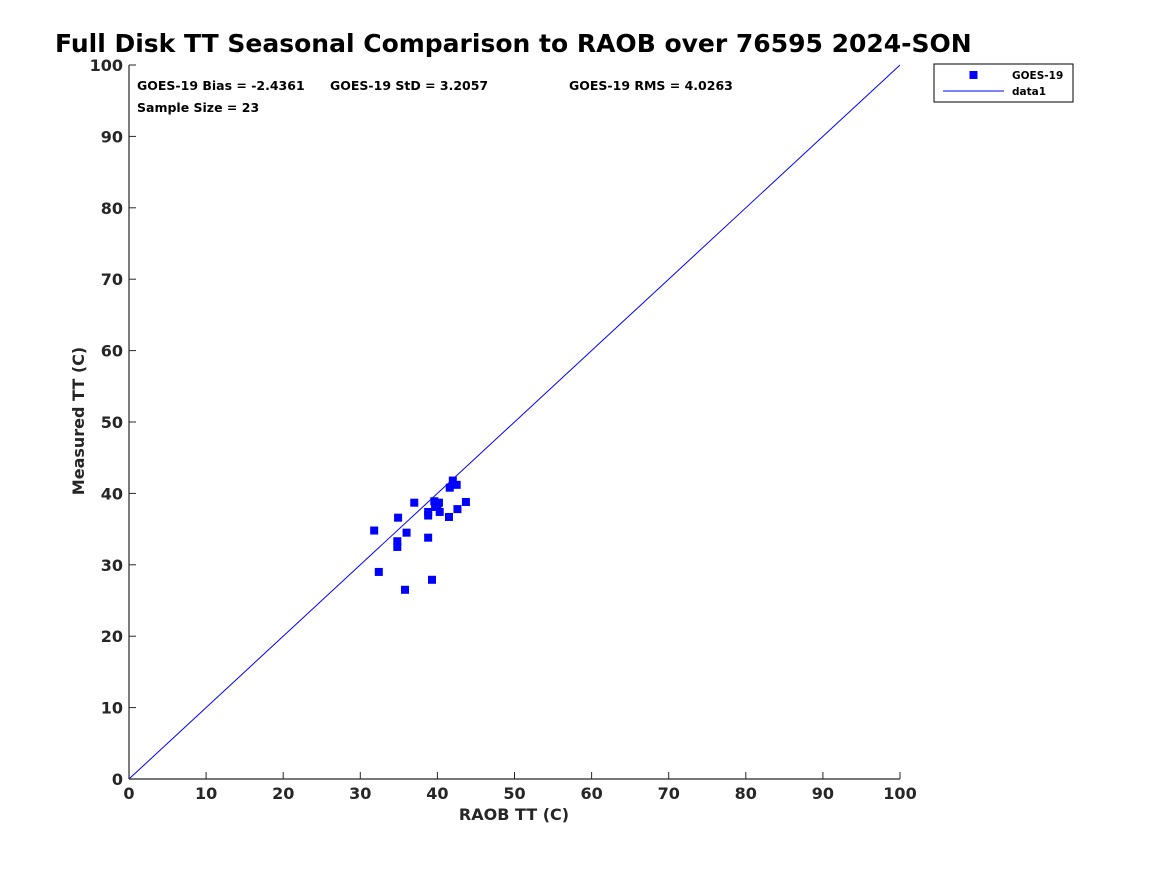 The width and height of the screenshot is (1167, 875). What do you see at coordinates (112, 708) in the screenshot?
I see `y-tick-label: 10` at bounding box center [112, 708].